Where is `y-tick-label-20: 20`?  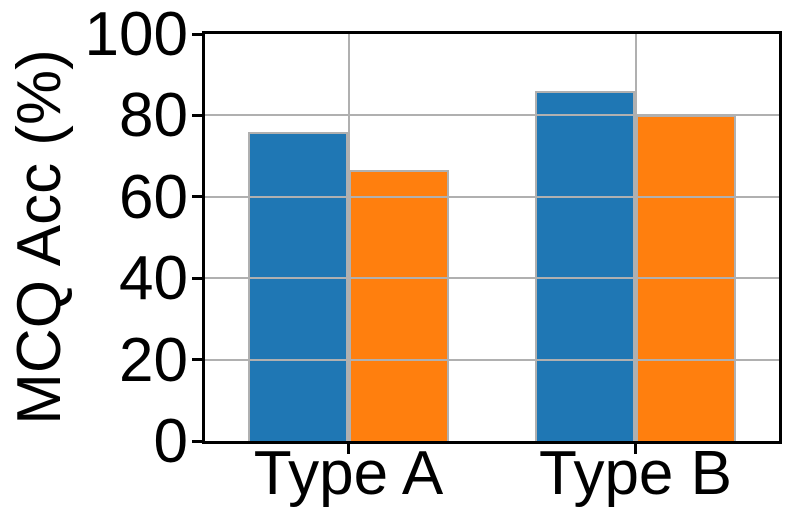
y-tick-label-20: 20 is located at coordinates (153, 360).